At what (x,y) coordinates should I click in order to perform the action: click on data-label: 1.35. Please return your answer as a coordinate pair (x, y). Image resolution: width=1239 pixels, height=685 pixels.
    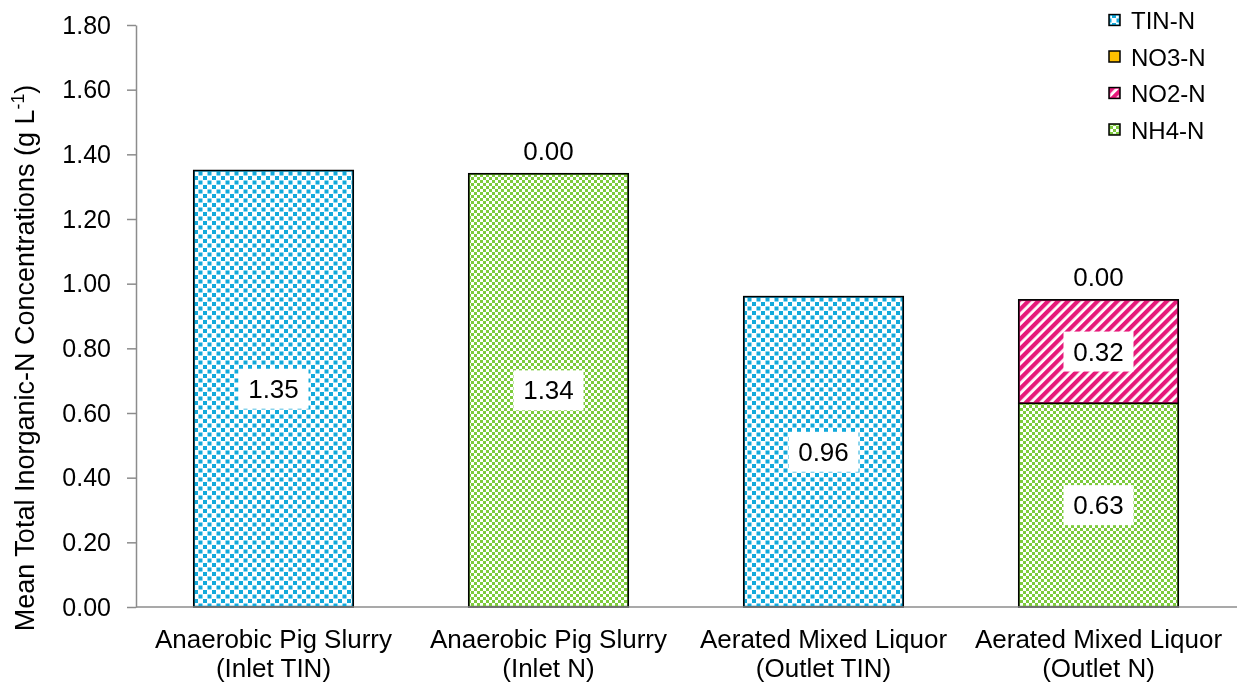
    Looking at the image, I should click on (273, 388).